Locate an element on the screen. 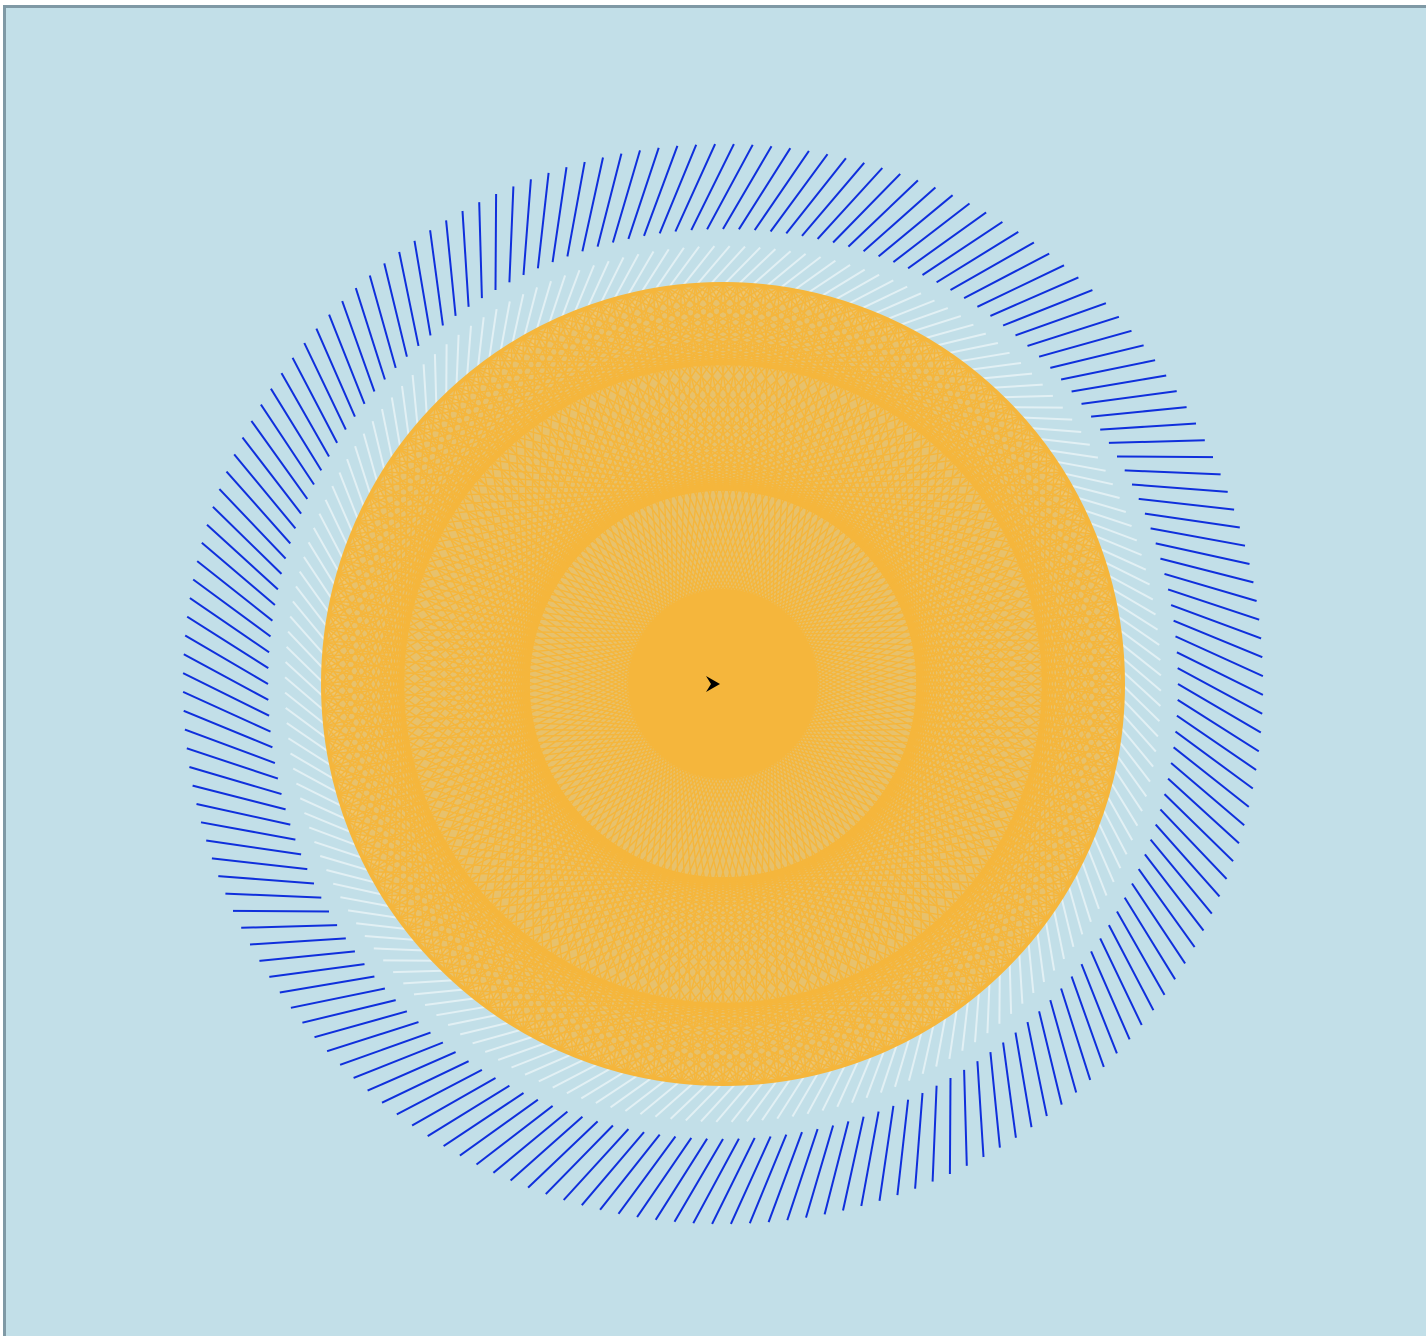 The image size is (1426, 1336). web-core is located at coordinates (723, 684).